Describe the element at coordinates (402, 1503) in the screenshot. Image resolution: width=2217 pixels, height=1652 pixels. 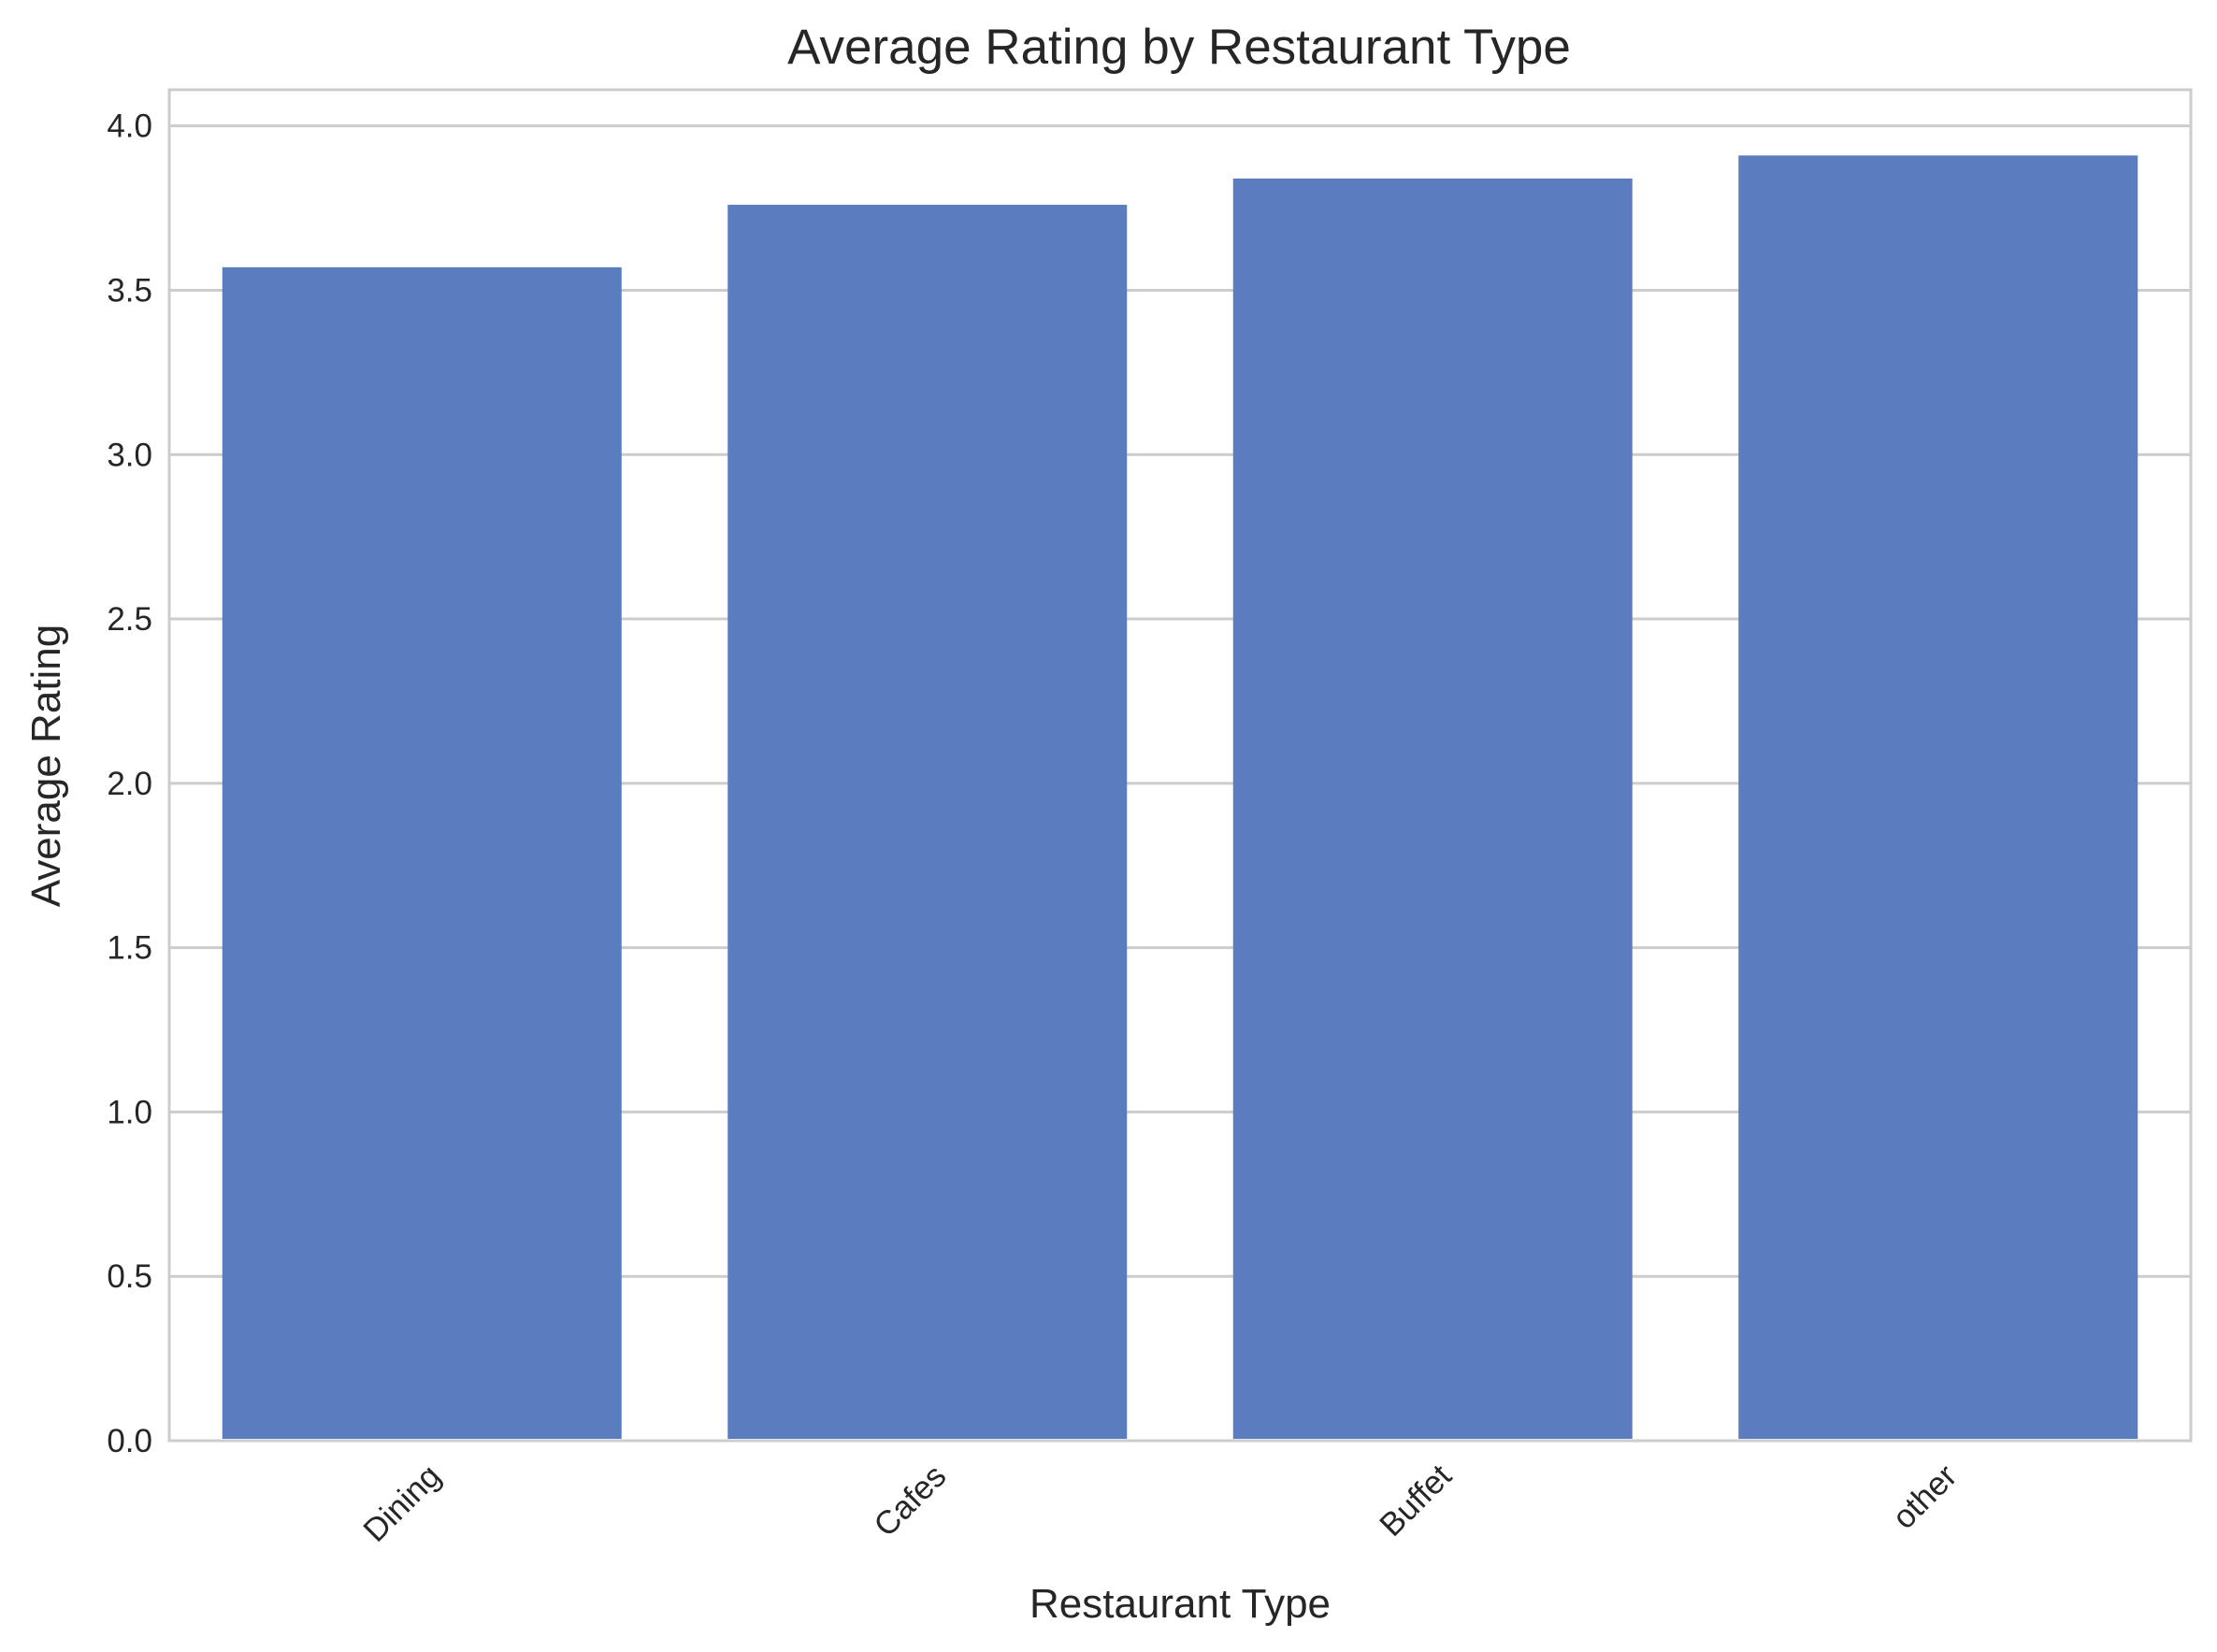
I see `x-tick-label: Dining` at that location.